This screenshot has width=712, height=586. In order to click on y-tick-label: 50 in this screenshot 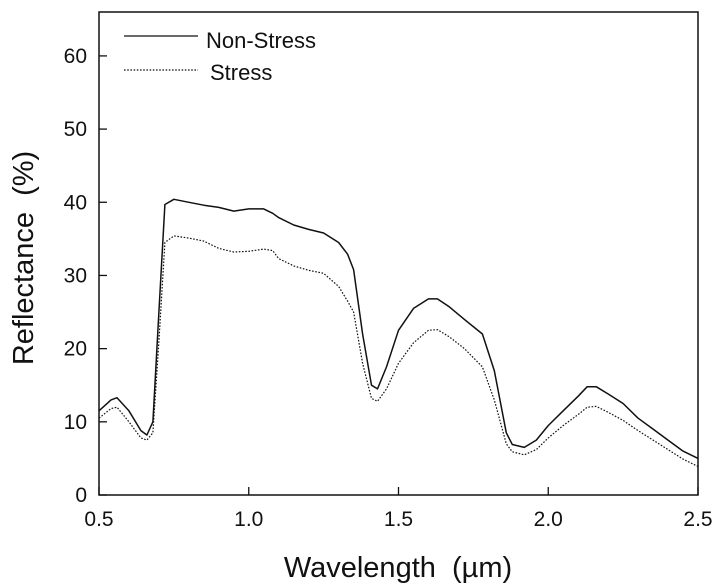, I will do `click(75, 129)`.